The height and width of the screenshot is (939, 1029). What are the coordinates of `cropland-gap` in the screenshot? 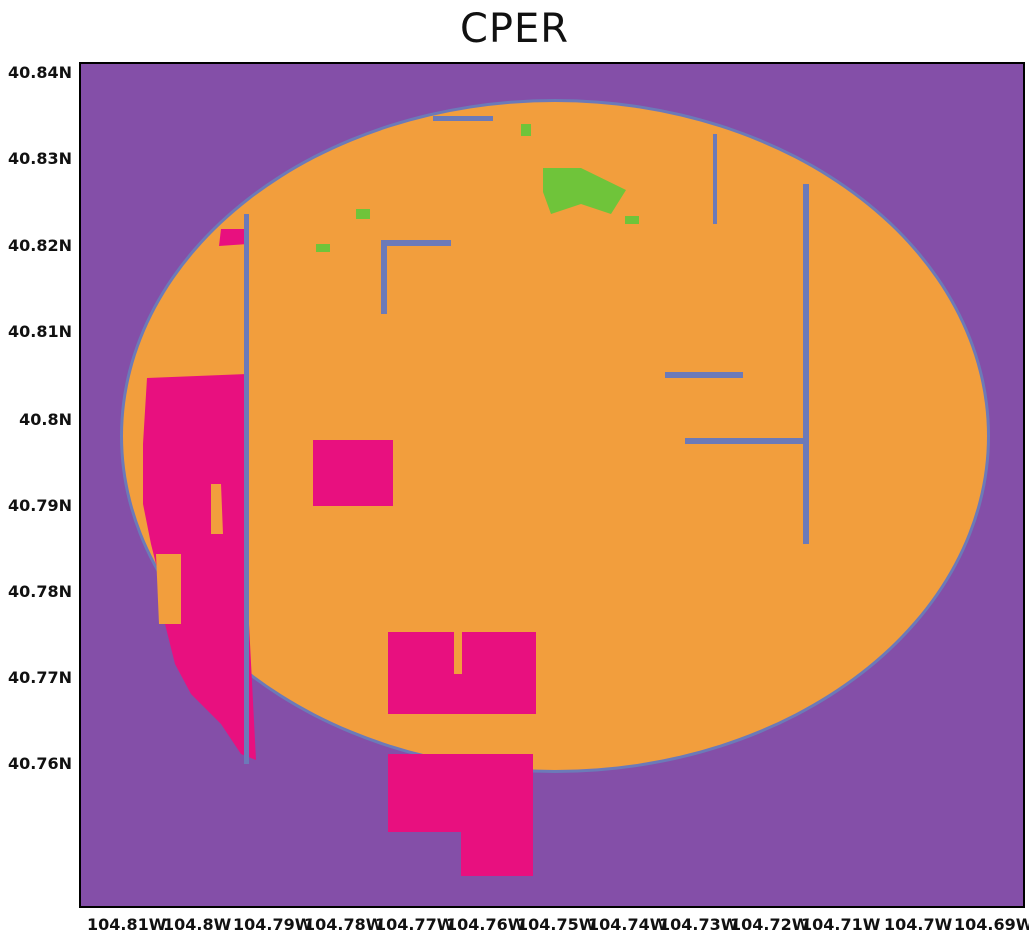 It's located at (458, 653).